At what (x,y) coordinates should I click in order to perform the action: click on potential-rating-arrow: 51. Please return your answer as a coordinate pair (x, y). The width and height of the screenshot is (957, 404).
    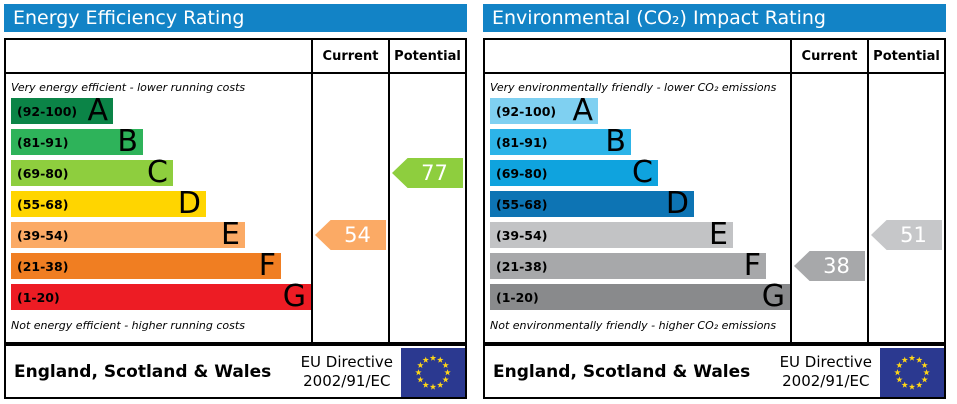
    Looking at the image, I should click on (906, 235).